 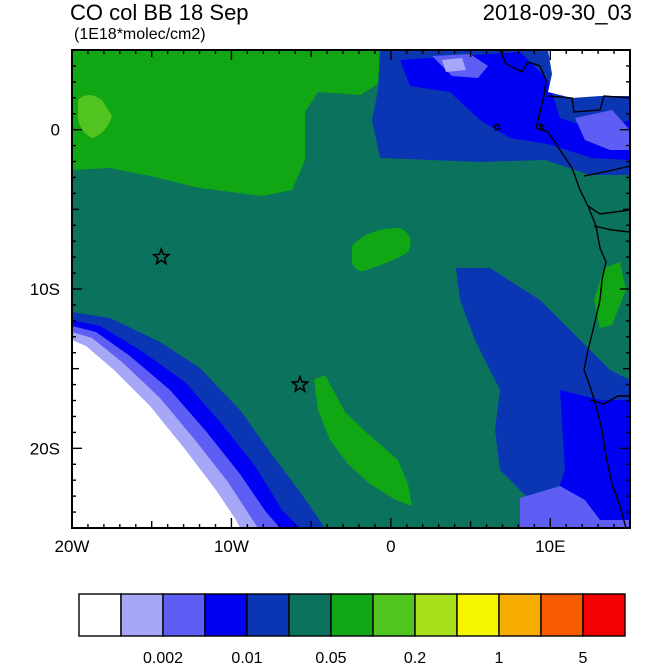 What do you see at coordinates (163, 658) in the screenshot?
I see `colorbar-label: 0.002` at bounding box center [163, 658].